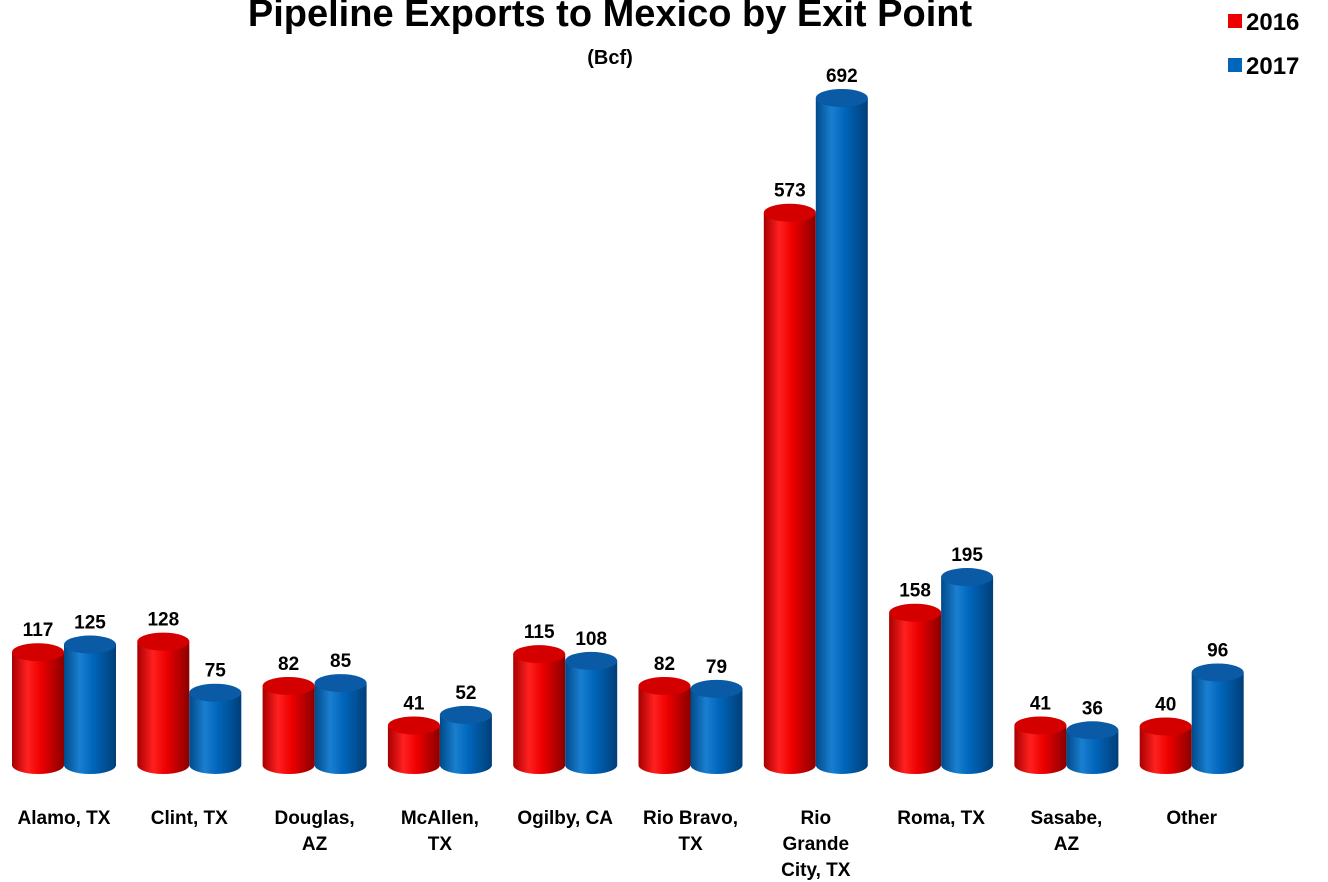 Image resolution: width=1328 pixels, height=882 pixels. What do you see at coordinates (610, 58) in the screenshot?
I see `chart-subtitle: (Bcf)` at bounding box center [610, 58].